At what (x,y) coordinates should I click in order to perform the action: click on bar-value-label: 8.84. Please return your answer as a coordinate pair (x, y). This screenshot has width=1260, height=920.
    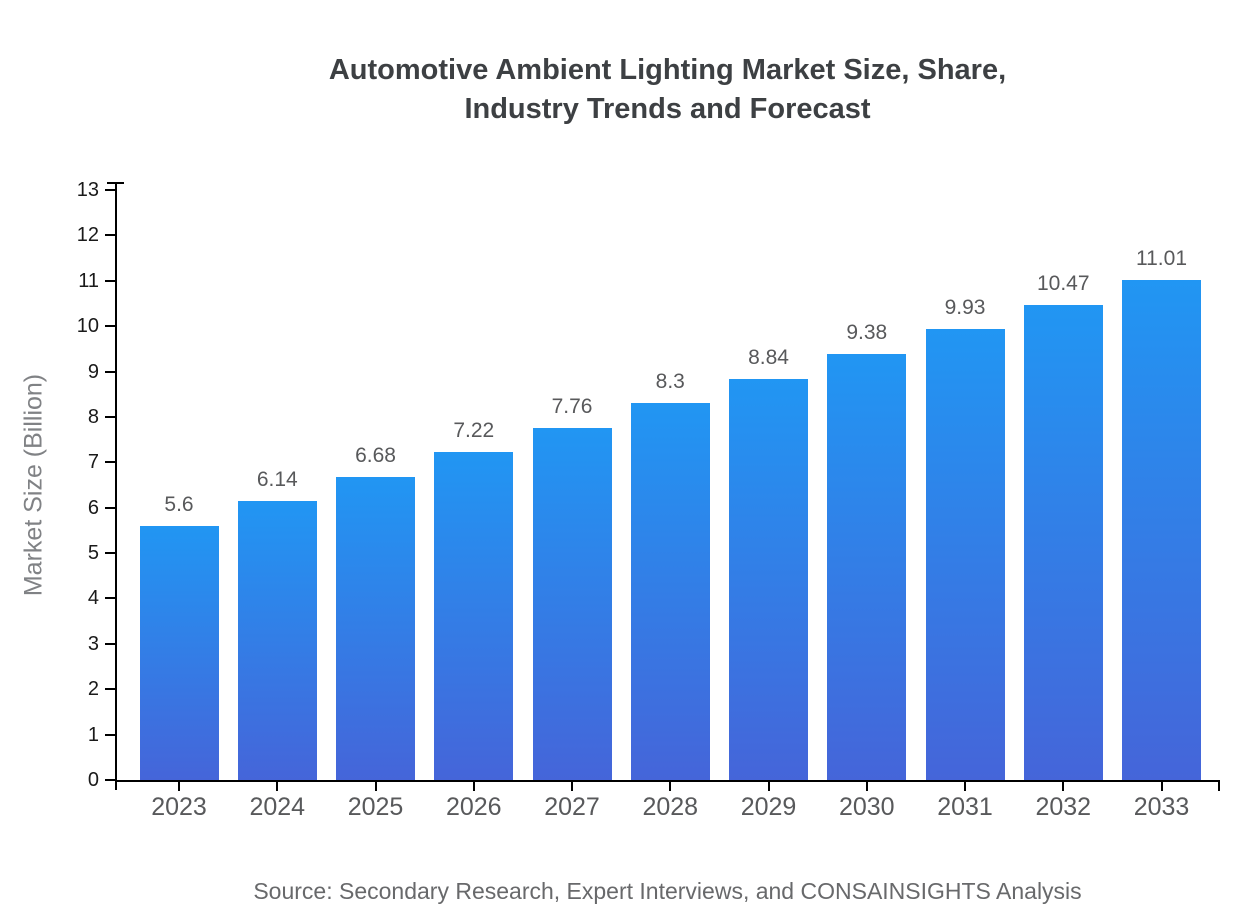
    Looking at the image, I should click on (768, 357).